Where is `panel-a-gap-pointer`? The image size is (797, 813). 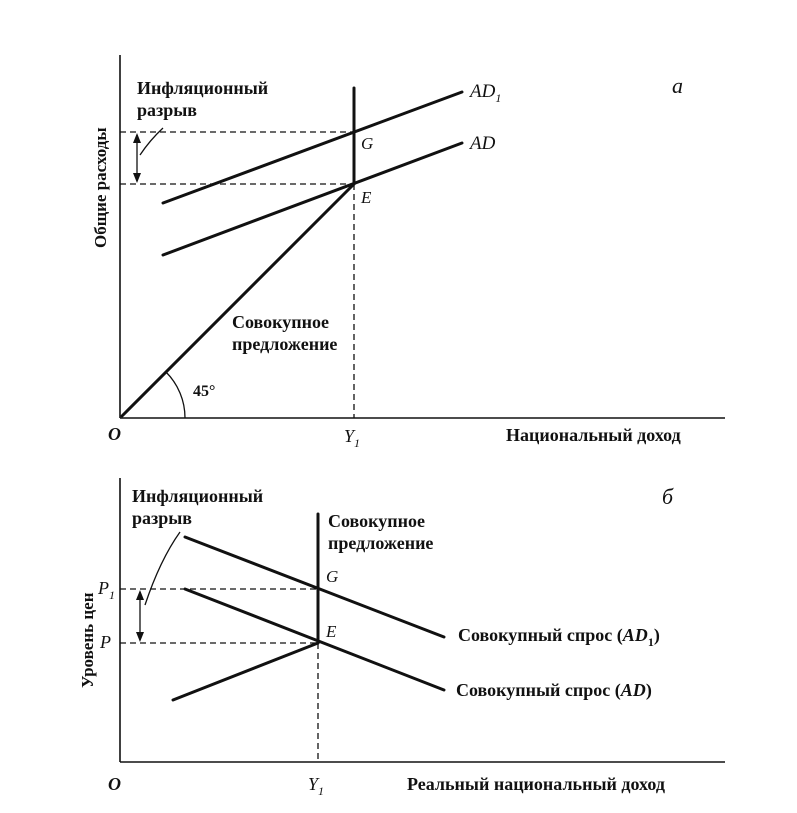
panel-a-gap-pointer is located at coordinates (151, 141).